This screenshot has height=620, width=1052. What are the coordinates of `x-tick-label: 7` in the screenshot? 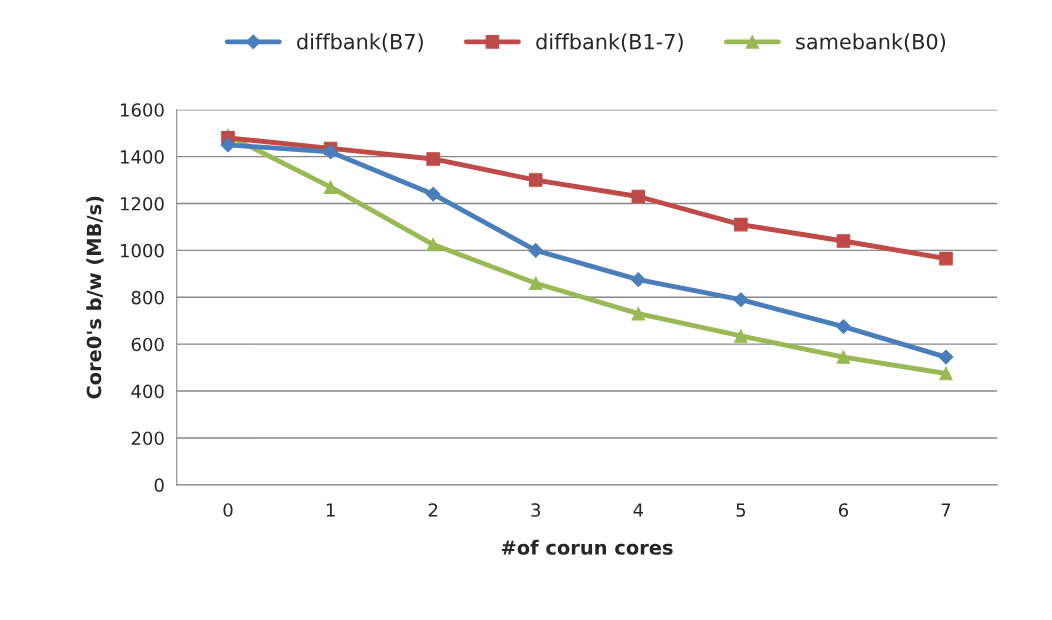 It's located at (946, 510).